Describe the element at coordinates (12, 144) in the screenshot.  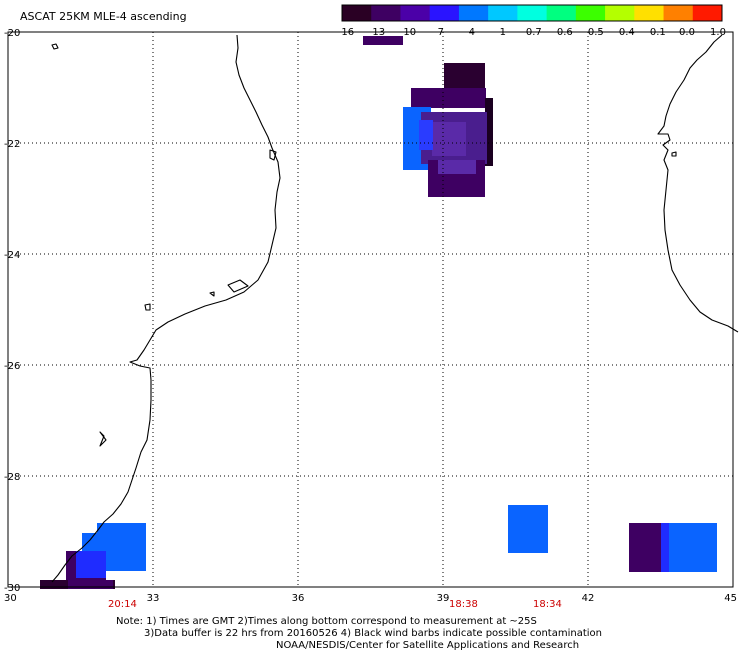
I see `latitude-tick-label: -22` at that location.